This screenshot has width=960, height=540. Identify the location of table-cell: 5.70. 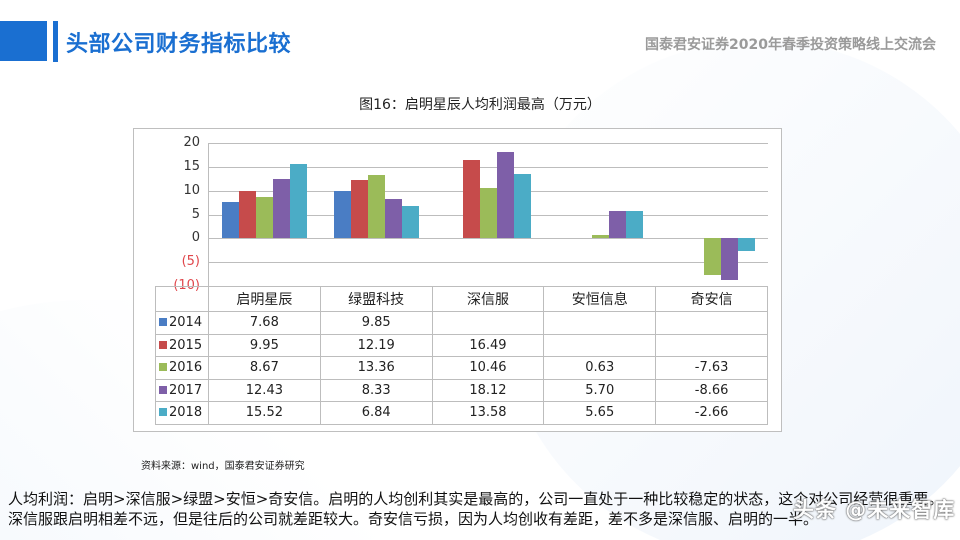
(600, 390).